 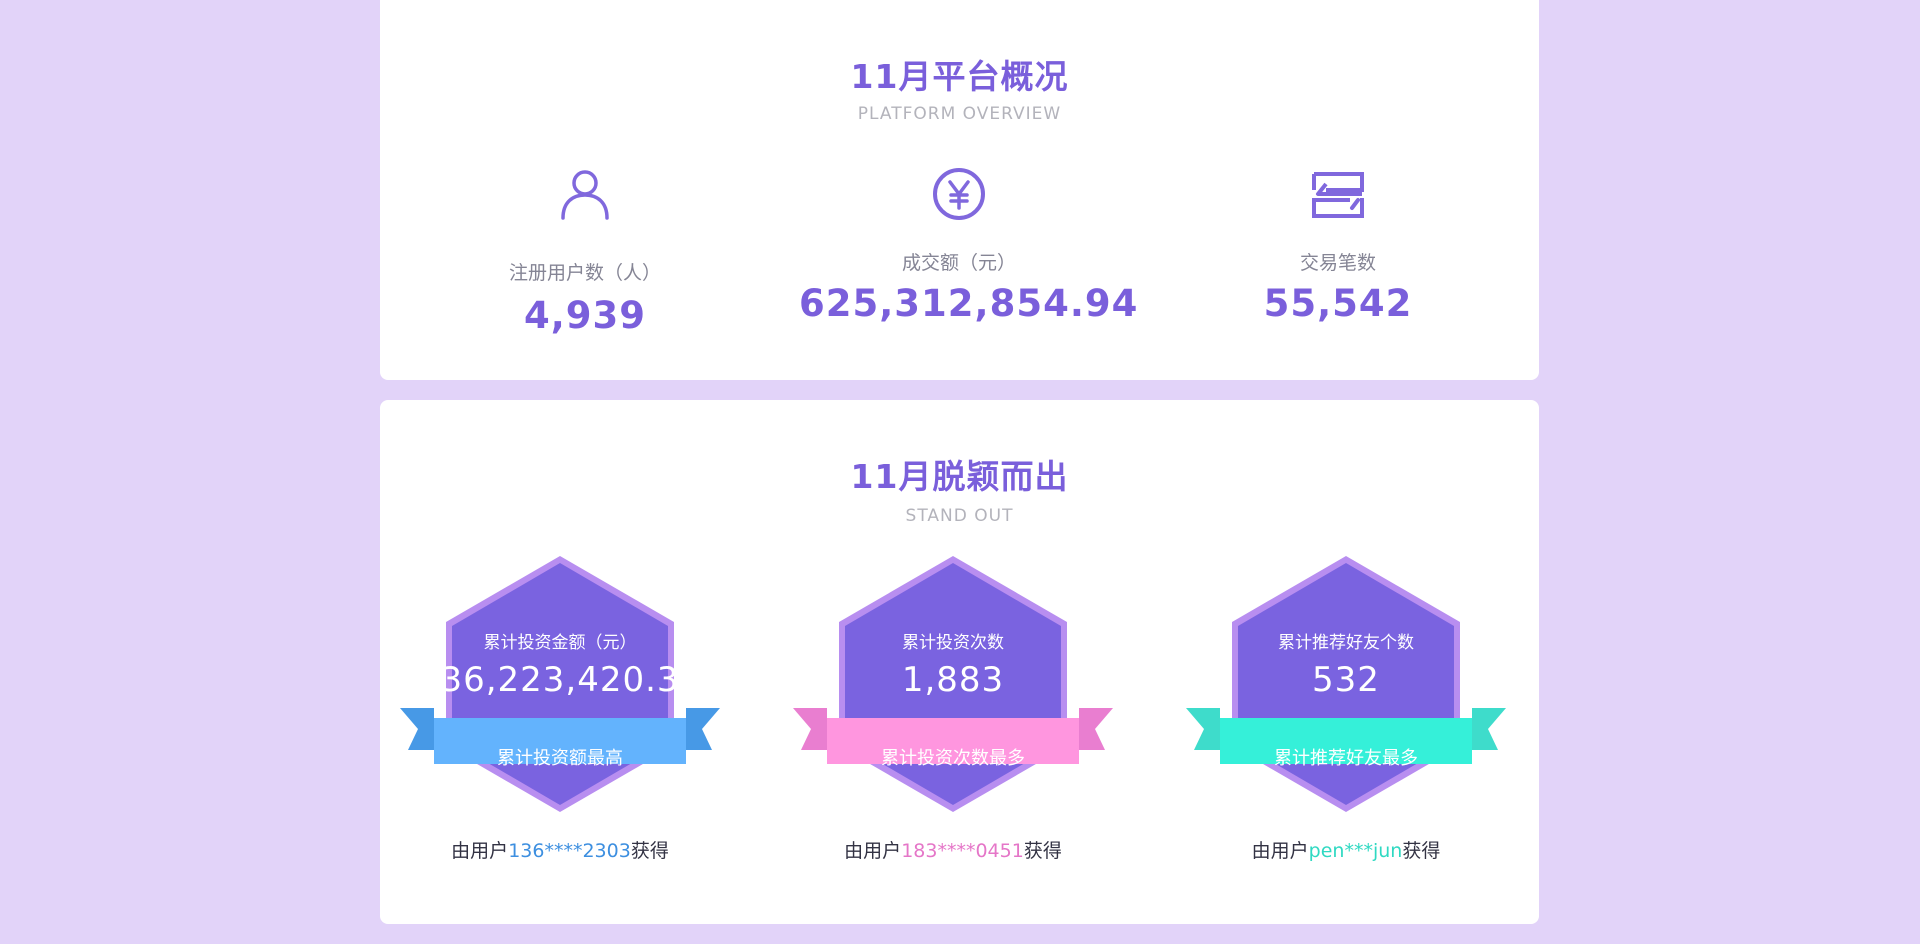 I want to click on overview-subtitle: PLATFORM OVERVIEW, so click(x=959, y=114).